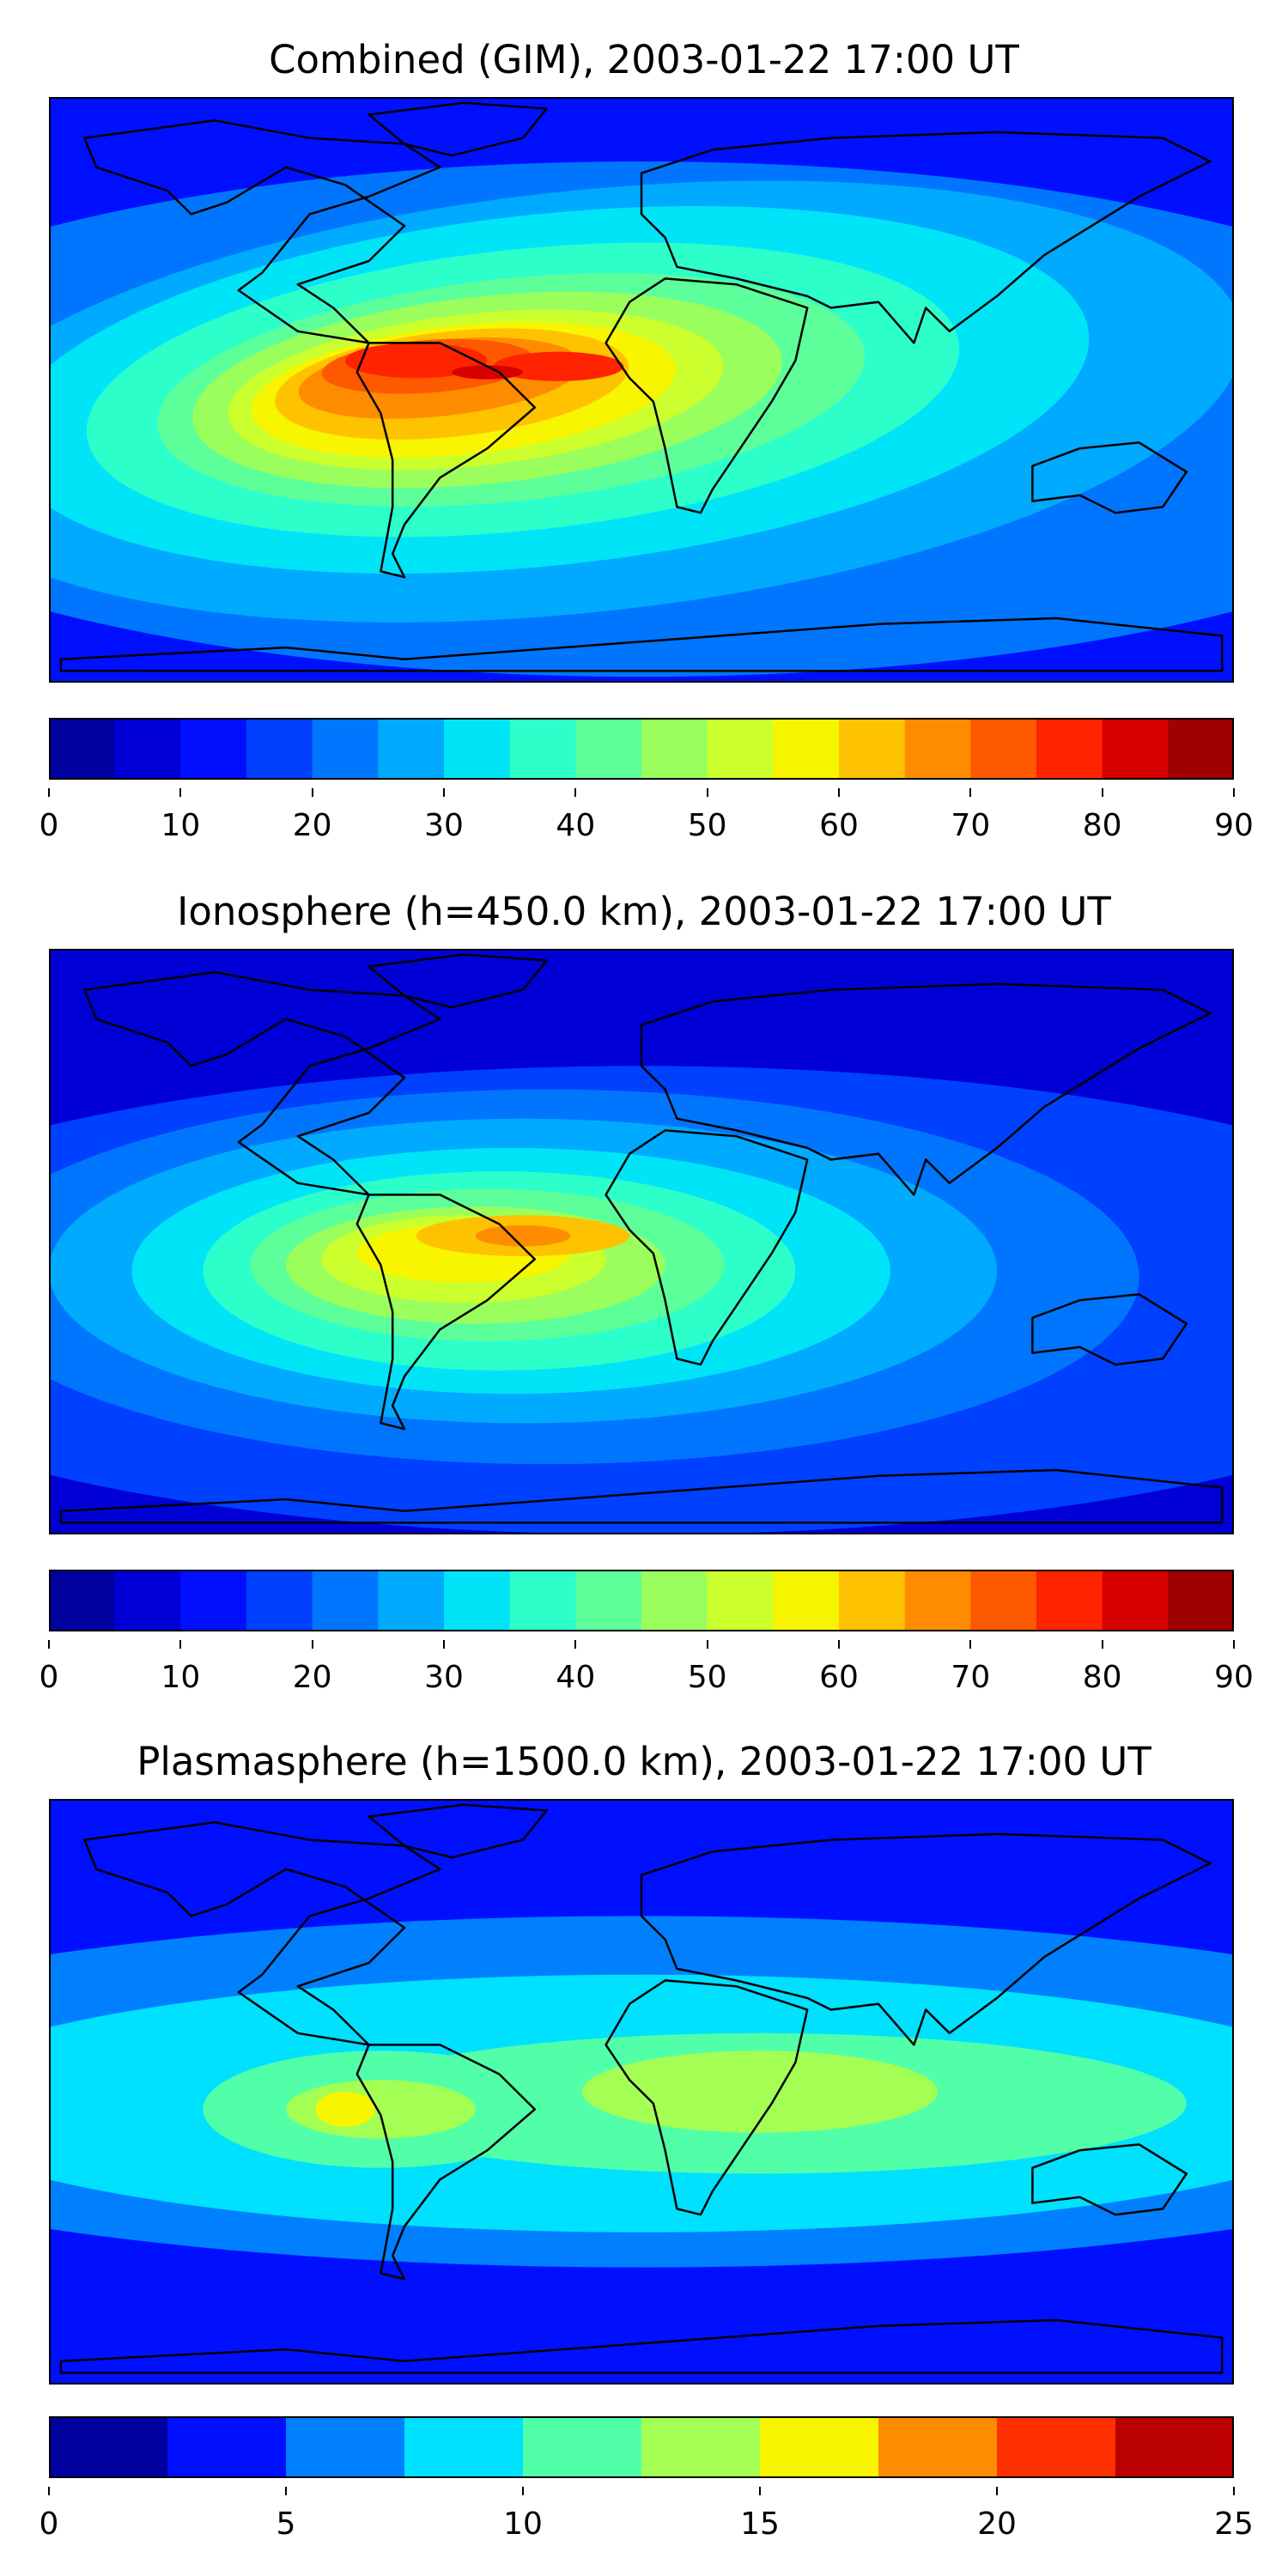 This screenshot has width=1288, height=2576. I want to click on colorbar-tick-label: 15, so click(760, 2524).